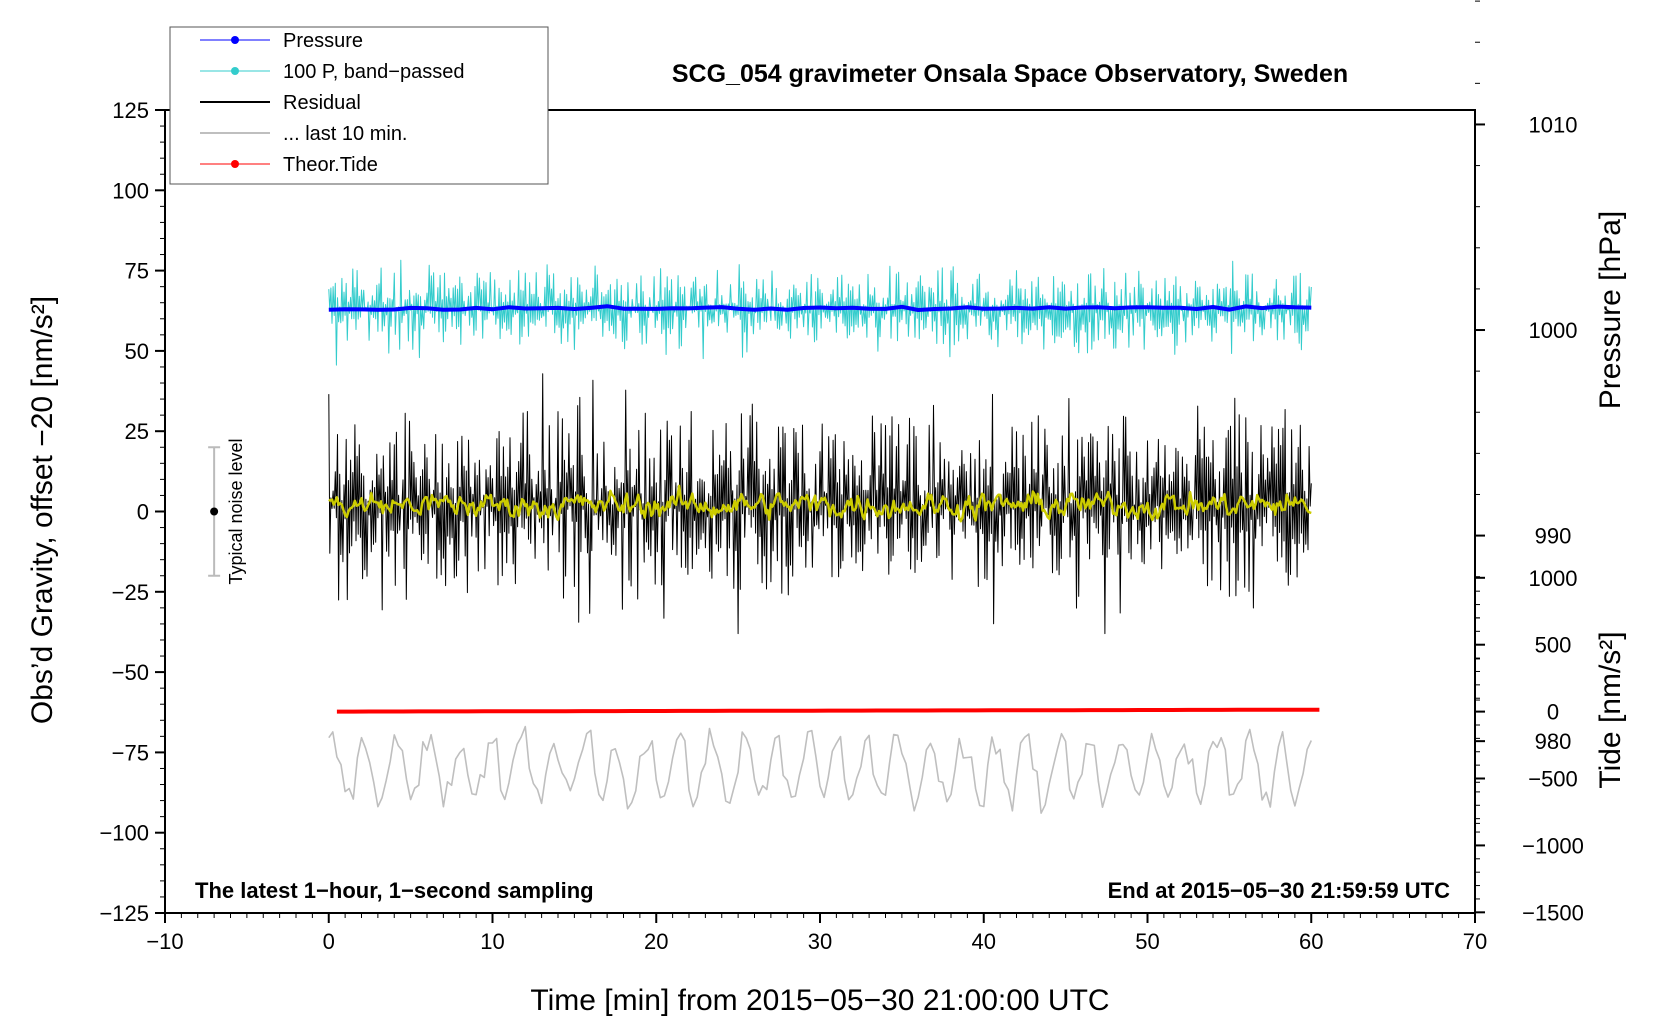 Image resolution: width=1660 pixels, height=1020 pixels. What do you see at coordinates (1553, 330) in the screenshot?
I see `pressure-tick-label: 1000` at bounding box center [1553, 330].